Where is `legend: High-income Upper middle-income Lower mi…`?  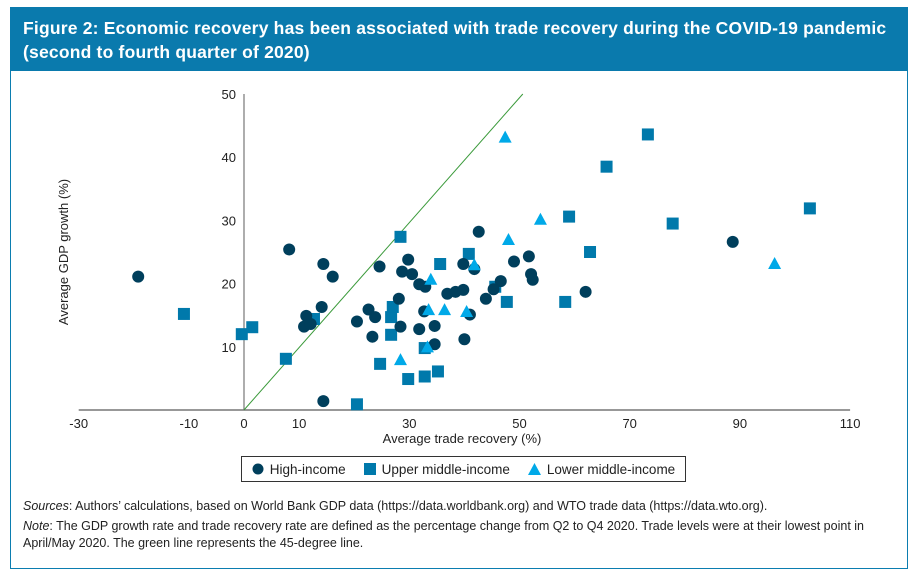 legend: High-income Upper middle-income Lower mi… is located at coordinates (463, 469).